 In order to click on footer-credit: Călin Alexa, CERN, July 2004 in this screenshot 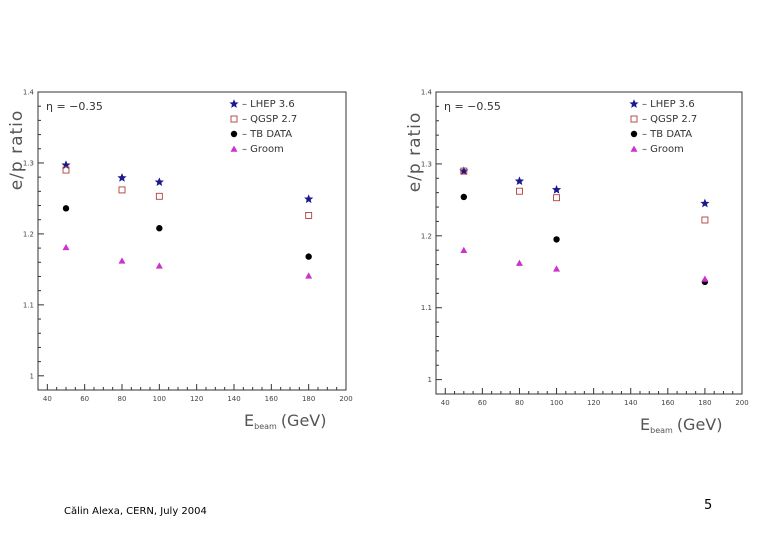, I will do `click(135, 511)`.